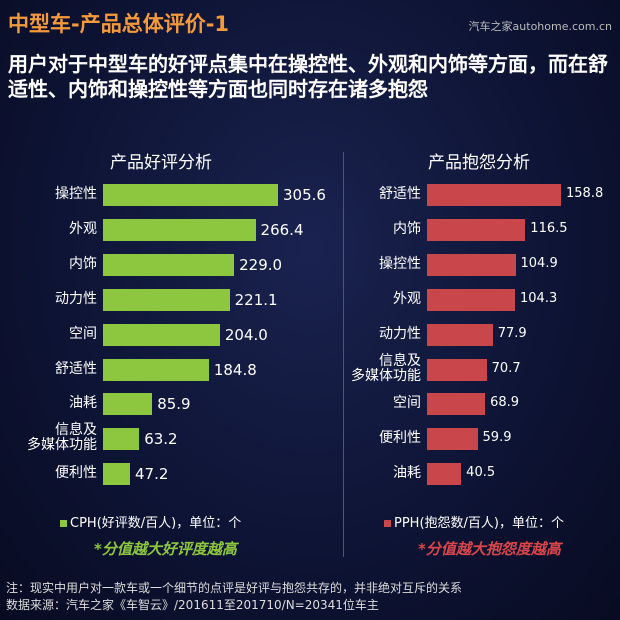 This screenshot has width=620, height=620. I want to click on left-legend: CPH(好评数/百人)，单位：个, so click(150, 521).